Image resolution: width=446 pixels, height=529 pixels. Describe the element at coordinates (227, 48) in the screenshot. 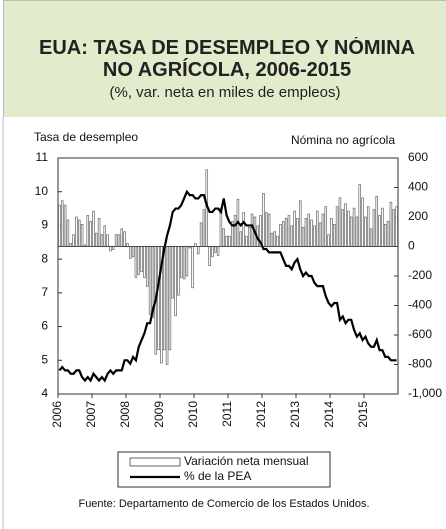

I see `title-line: EUA: TASA DE DESEMPLEO Y NÓMINA` at that location.